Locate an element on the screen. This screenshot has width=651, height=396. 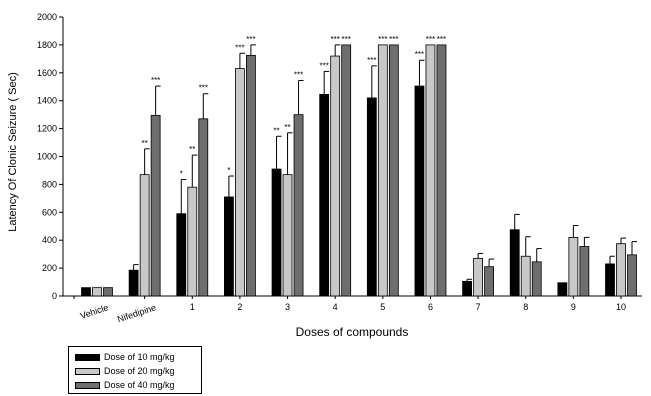
legend-label-10mg: Dose of 10 mg/kg is located at coordinates (139, 357).